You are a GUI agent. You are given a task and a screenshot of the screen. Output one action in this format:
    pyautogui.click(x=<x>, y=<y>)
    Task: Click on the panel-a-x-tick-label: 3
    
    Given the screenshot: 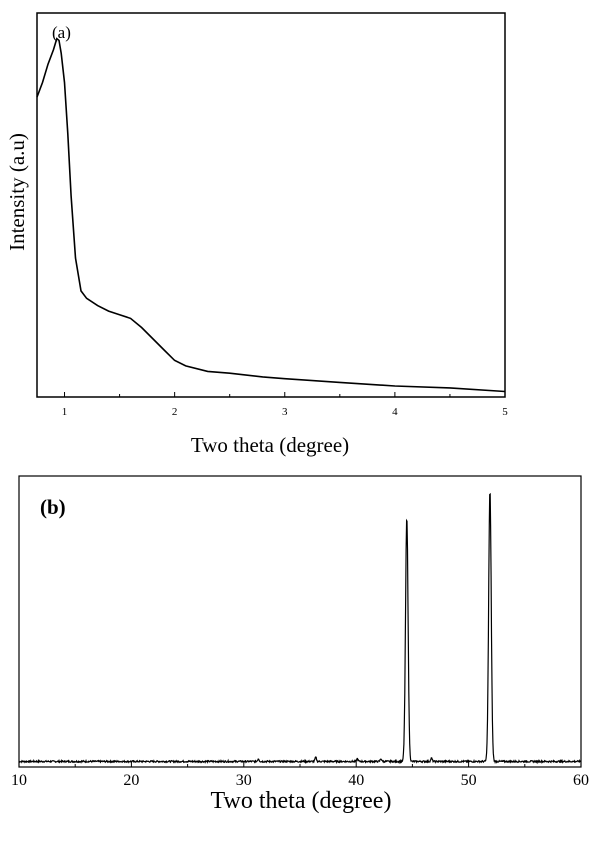 What is the action you would take?
    pyautogui.click(x=285, y=412)
    